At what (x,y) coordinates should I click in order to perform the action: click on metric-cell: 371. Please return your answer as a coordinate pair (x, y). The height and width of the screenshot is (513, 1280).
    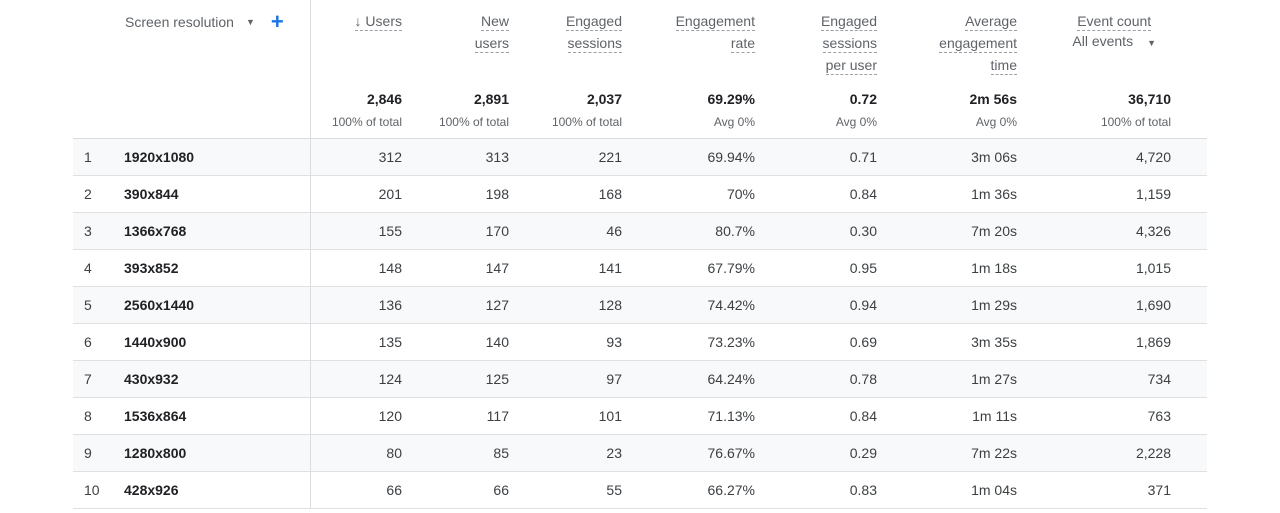
    Looking at the image, I should click on (1159, 490).